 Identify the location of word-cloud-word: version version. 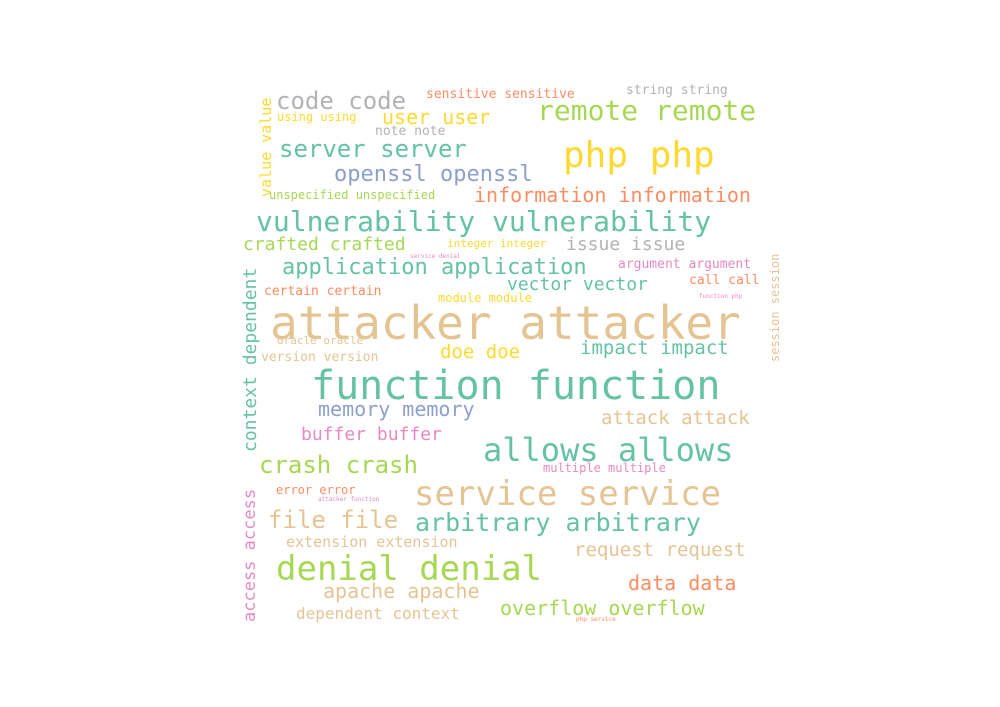
(320, 357).